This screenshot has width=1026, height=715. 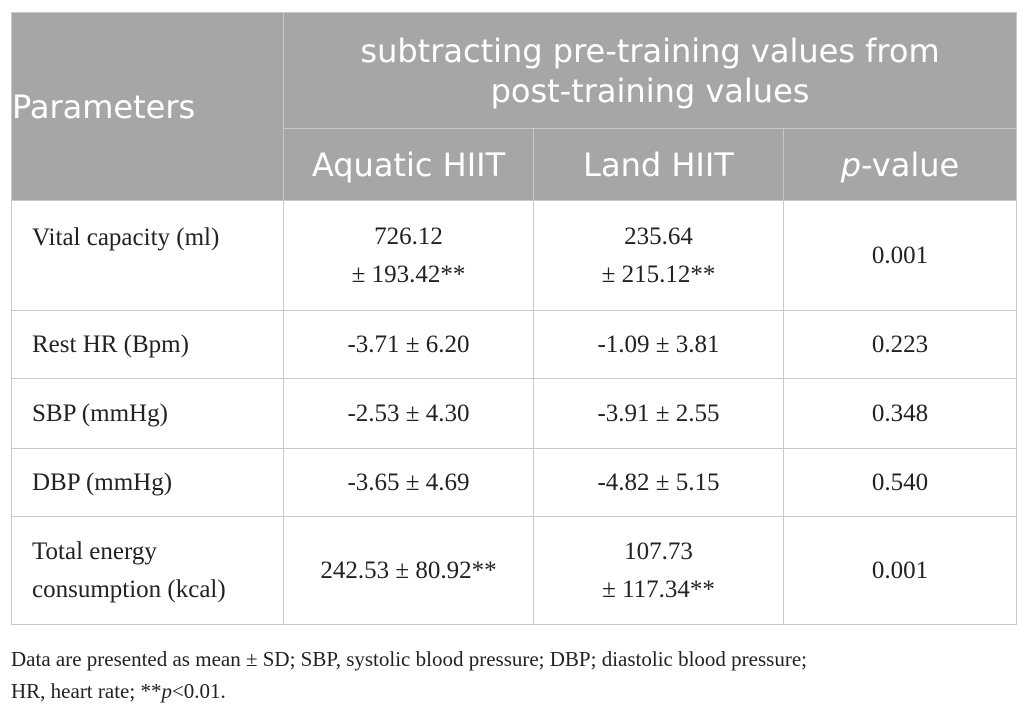 What do you see at coordinates (658, 344) in the screenshot?
I see `row-land: -1.09 ± 3.81` at bounding box center [658, 344].